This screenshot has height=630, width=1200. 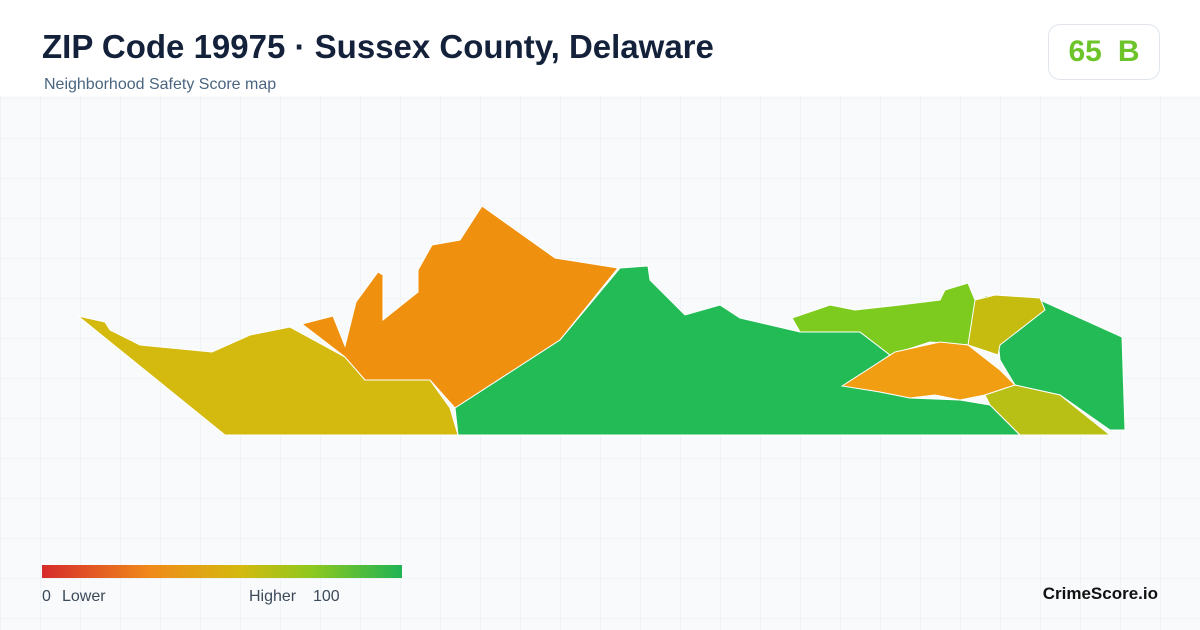 What do you see at coordinates (1128, 51) in the screenshot?
I see `score-grade: B` at bounding box center [1128, 51].